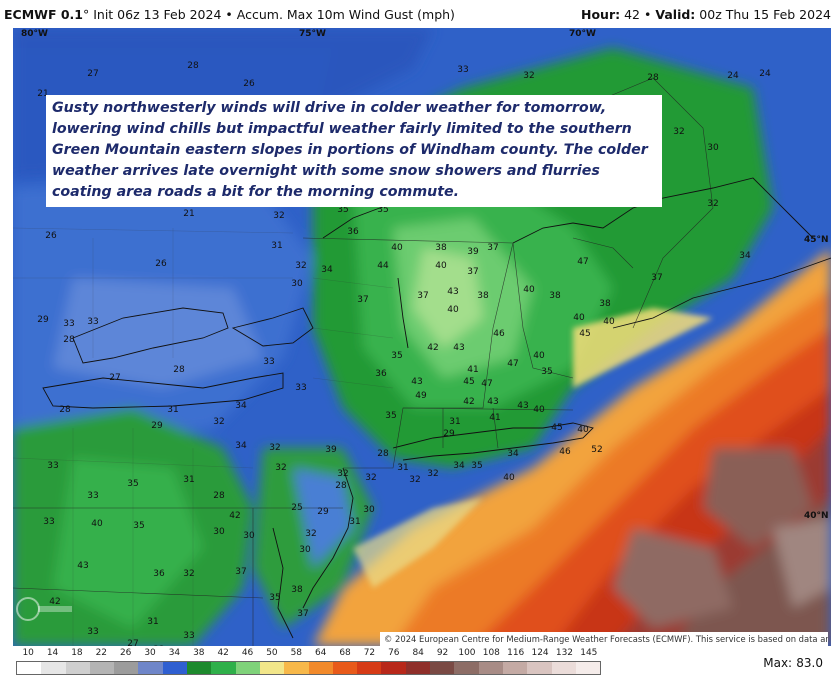 The image size is (837, 687). I want to click on gust-value: 21, so click(188, 214).